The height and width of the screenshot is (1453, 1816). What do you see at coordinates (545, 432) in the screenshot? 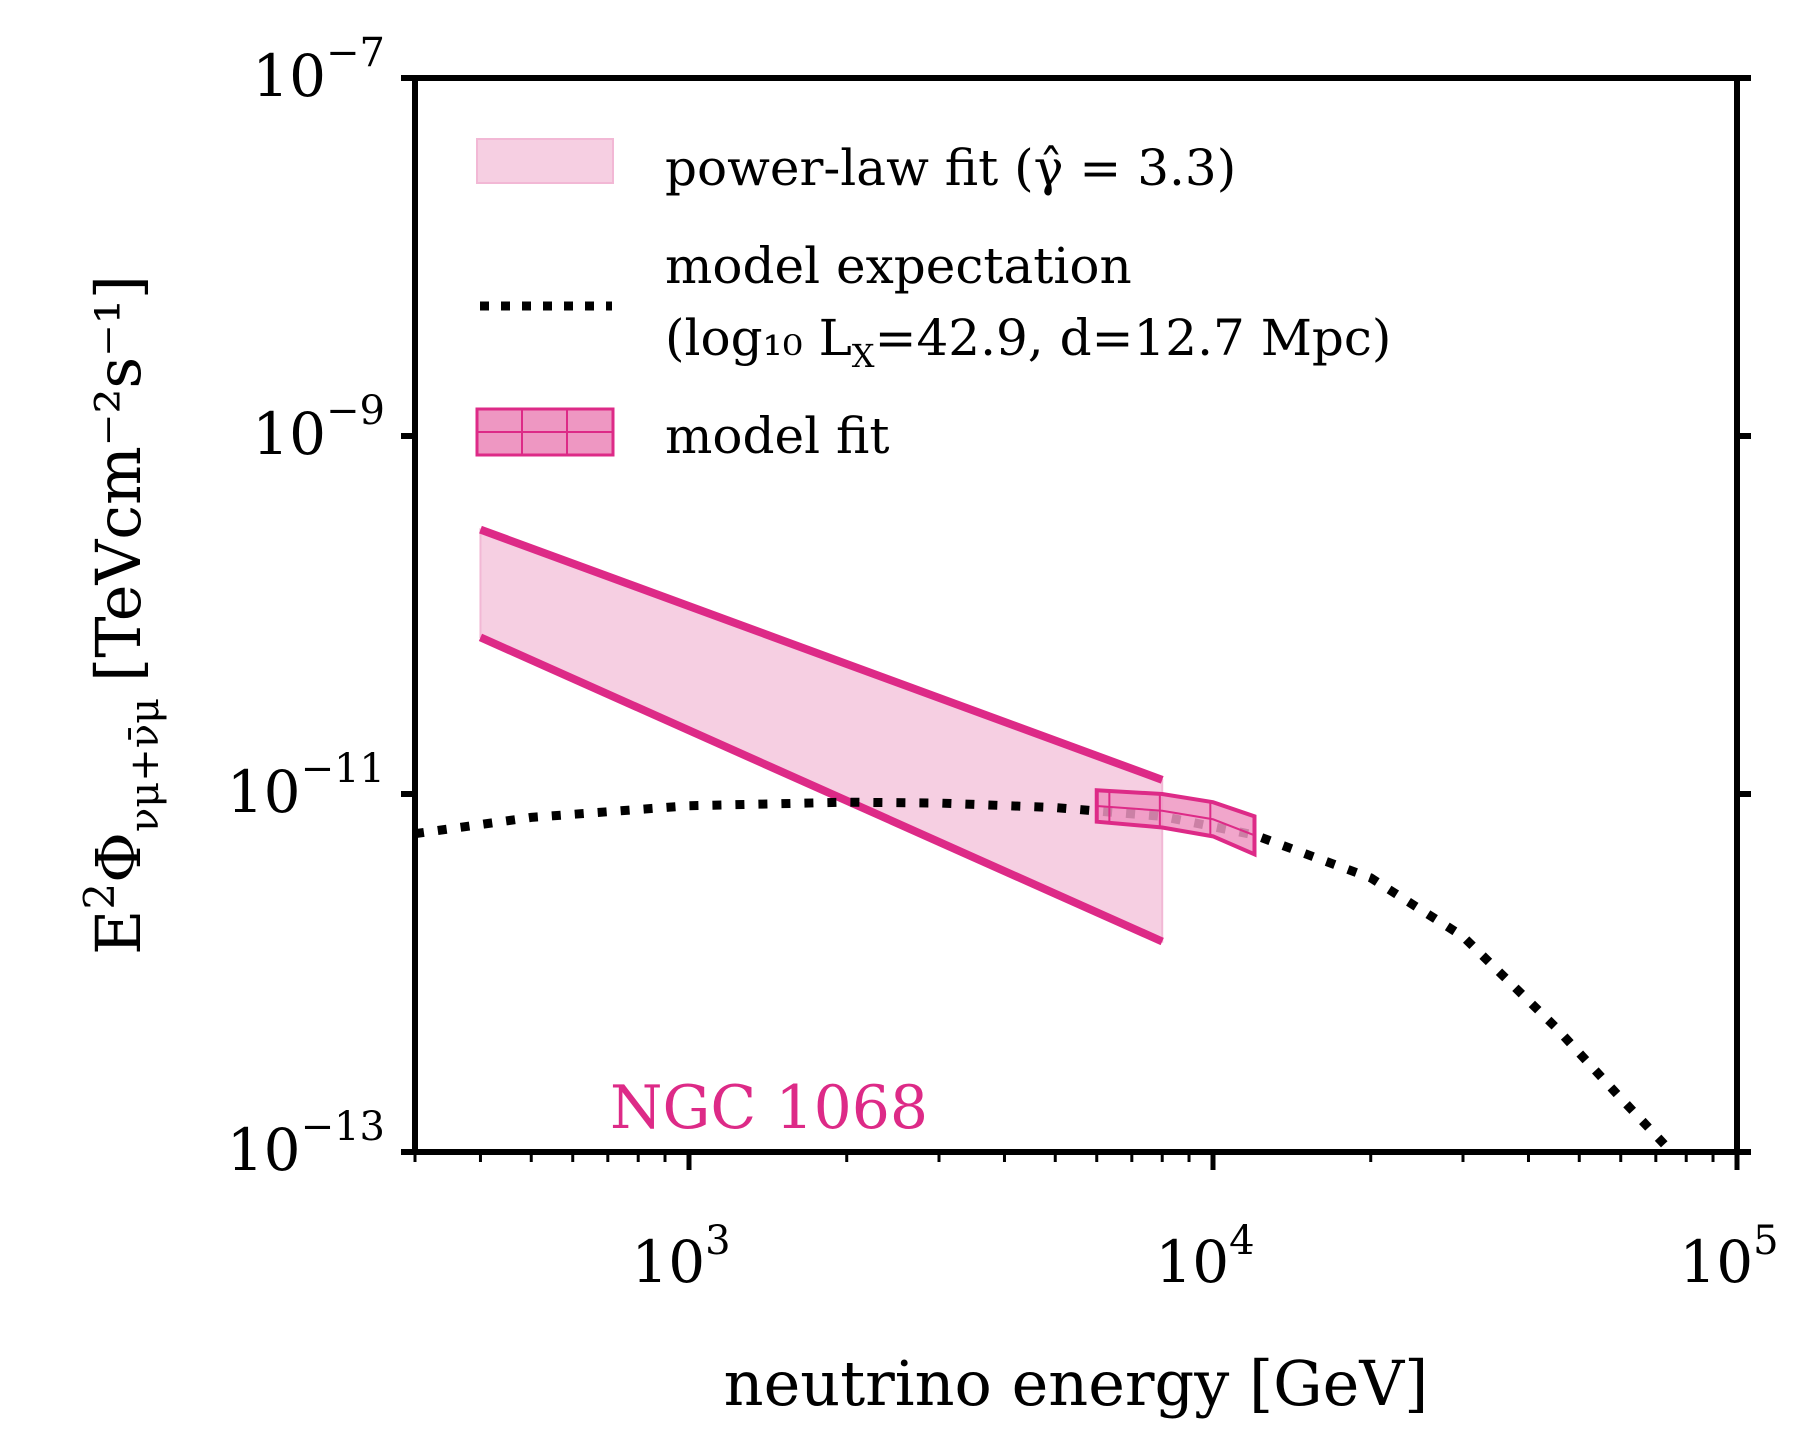
I see `legend-swatch-model-fit` at bounding box center [545, 432].